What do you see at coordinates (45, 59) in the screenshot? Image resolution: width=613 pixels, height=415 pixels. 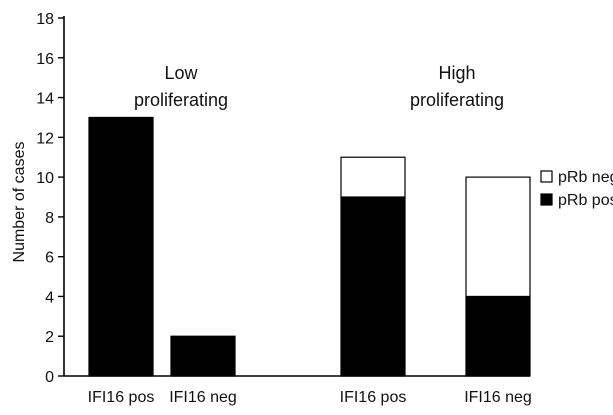 I see `y-tick-label: 16` at bounding box center [45, 59].